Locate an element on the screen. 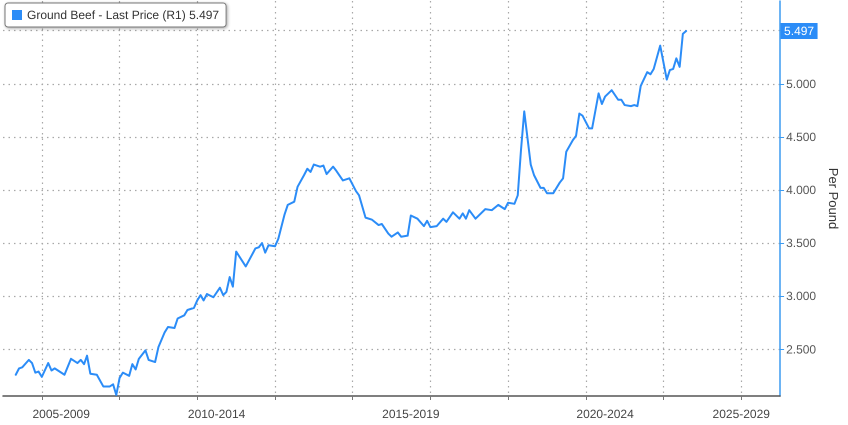 The image size is (848, 425). y-axis-title: Per Pound is located at coordinates (833, 199).